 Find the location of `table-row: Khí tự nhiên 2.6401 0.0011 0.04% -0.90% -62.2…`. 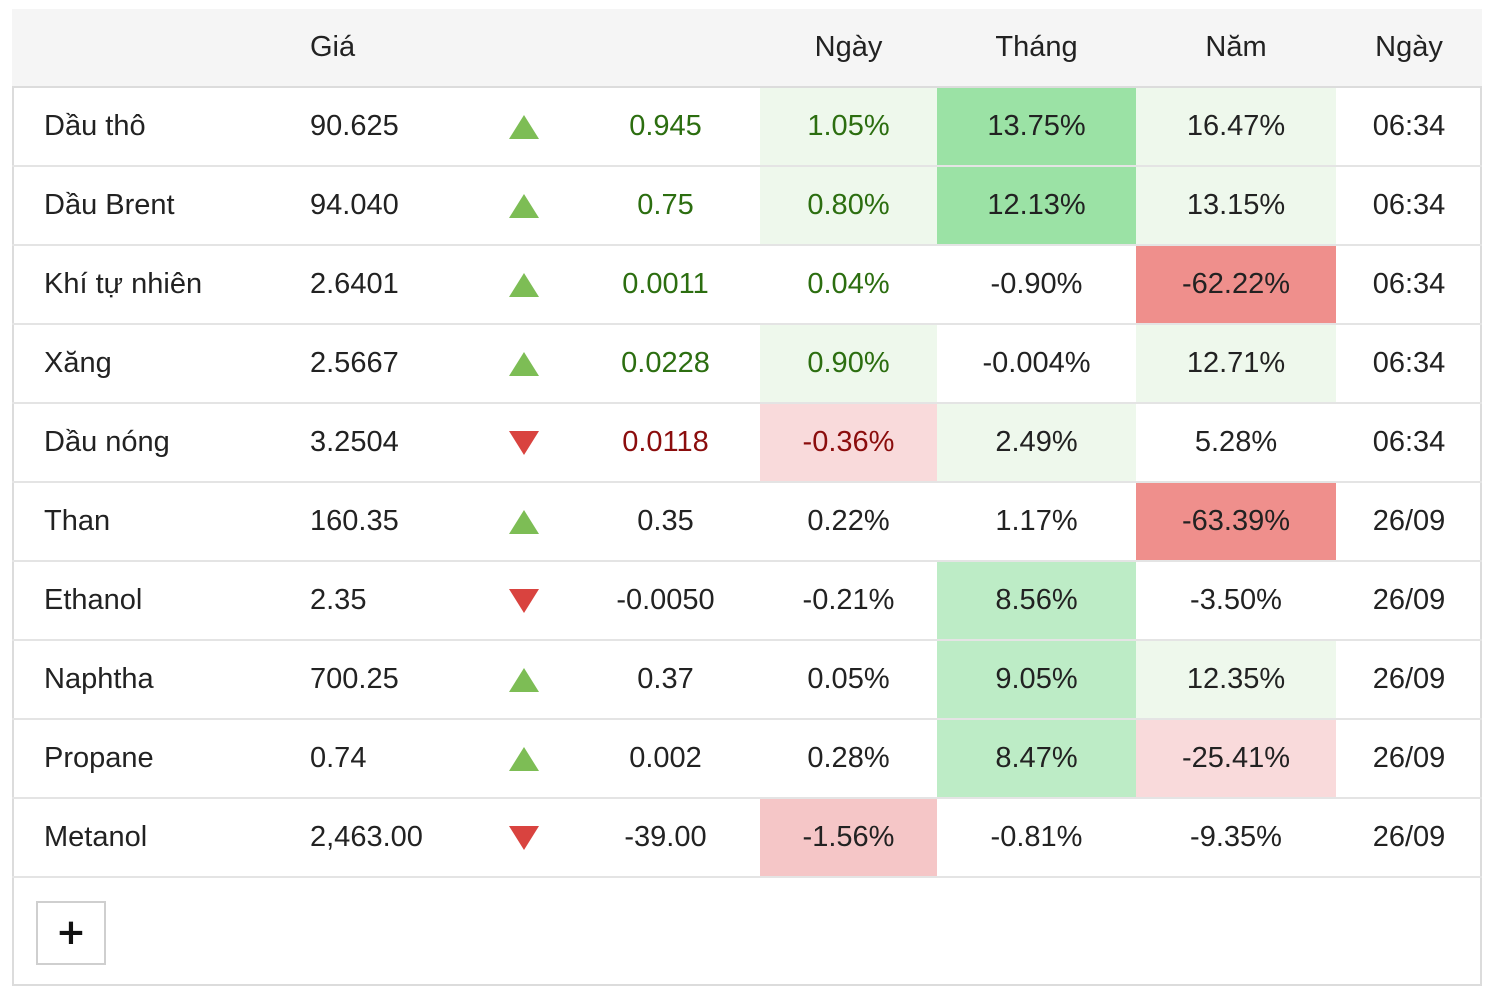

table-row: Khí tự nhiên 2.6401 0.0011 0.04% -0.90% -62.2… is located at coordinates (747, 285).